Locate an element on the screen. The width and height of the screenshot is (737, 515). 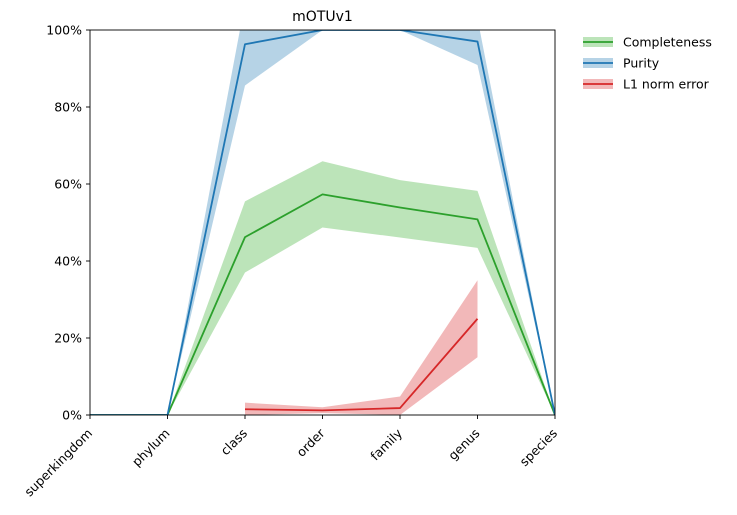
x-tick-label-superkingdom: superkingdom is located at coordinates (58, 463).